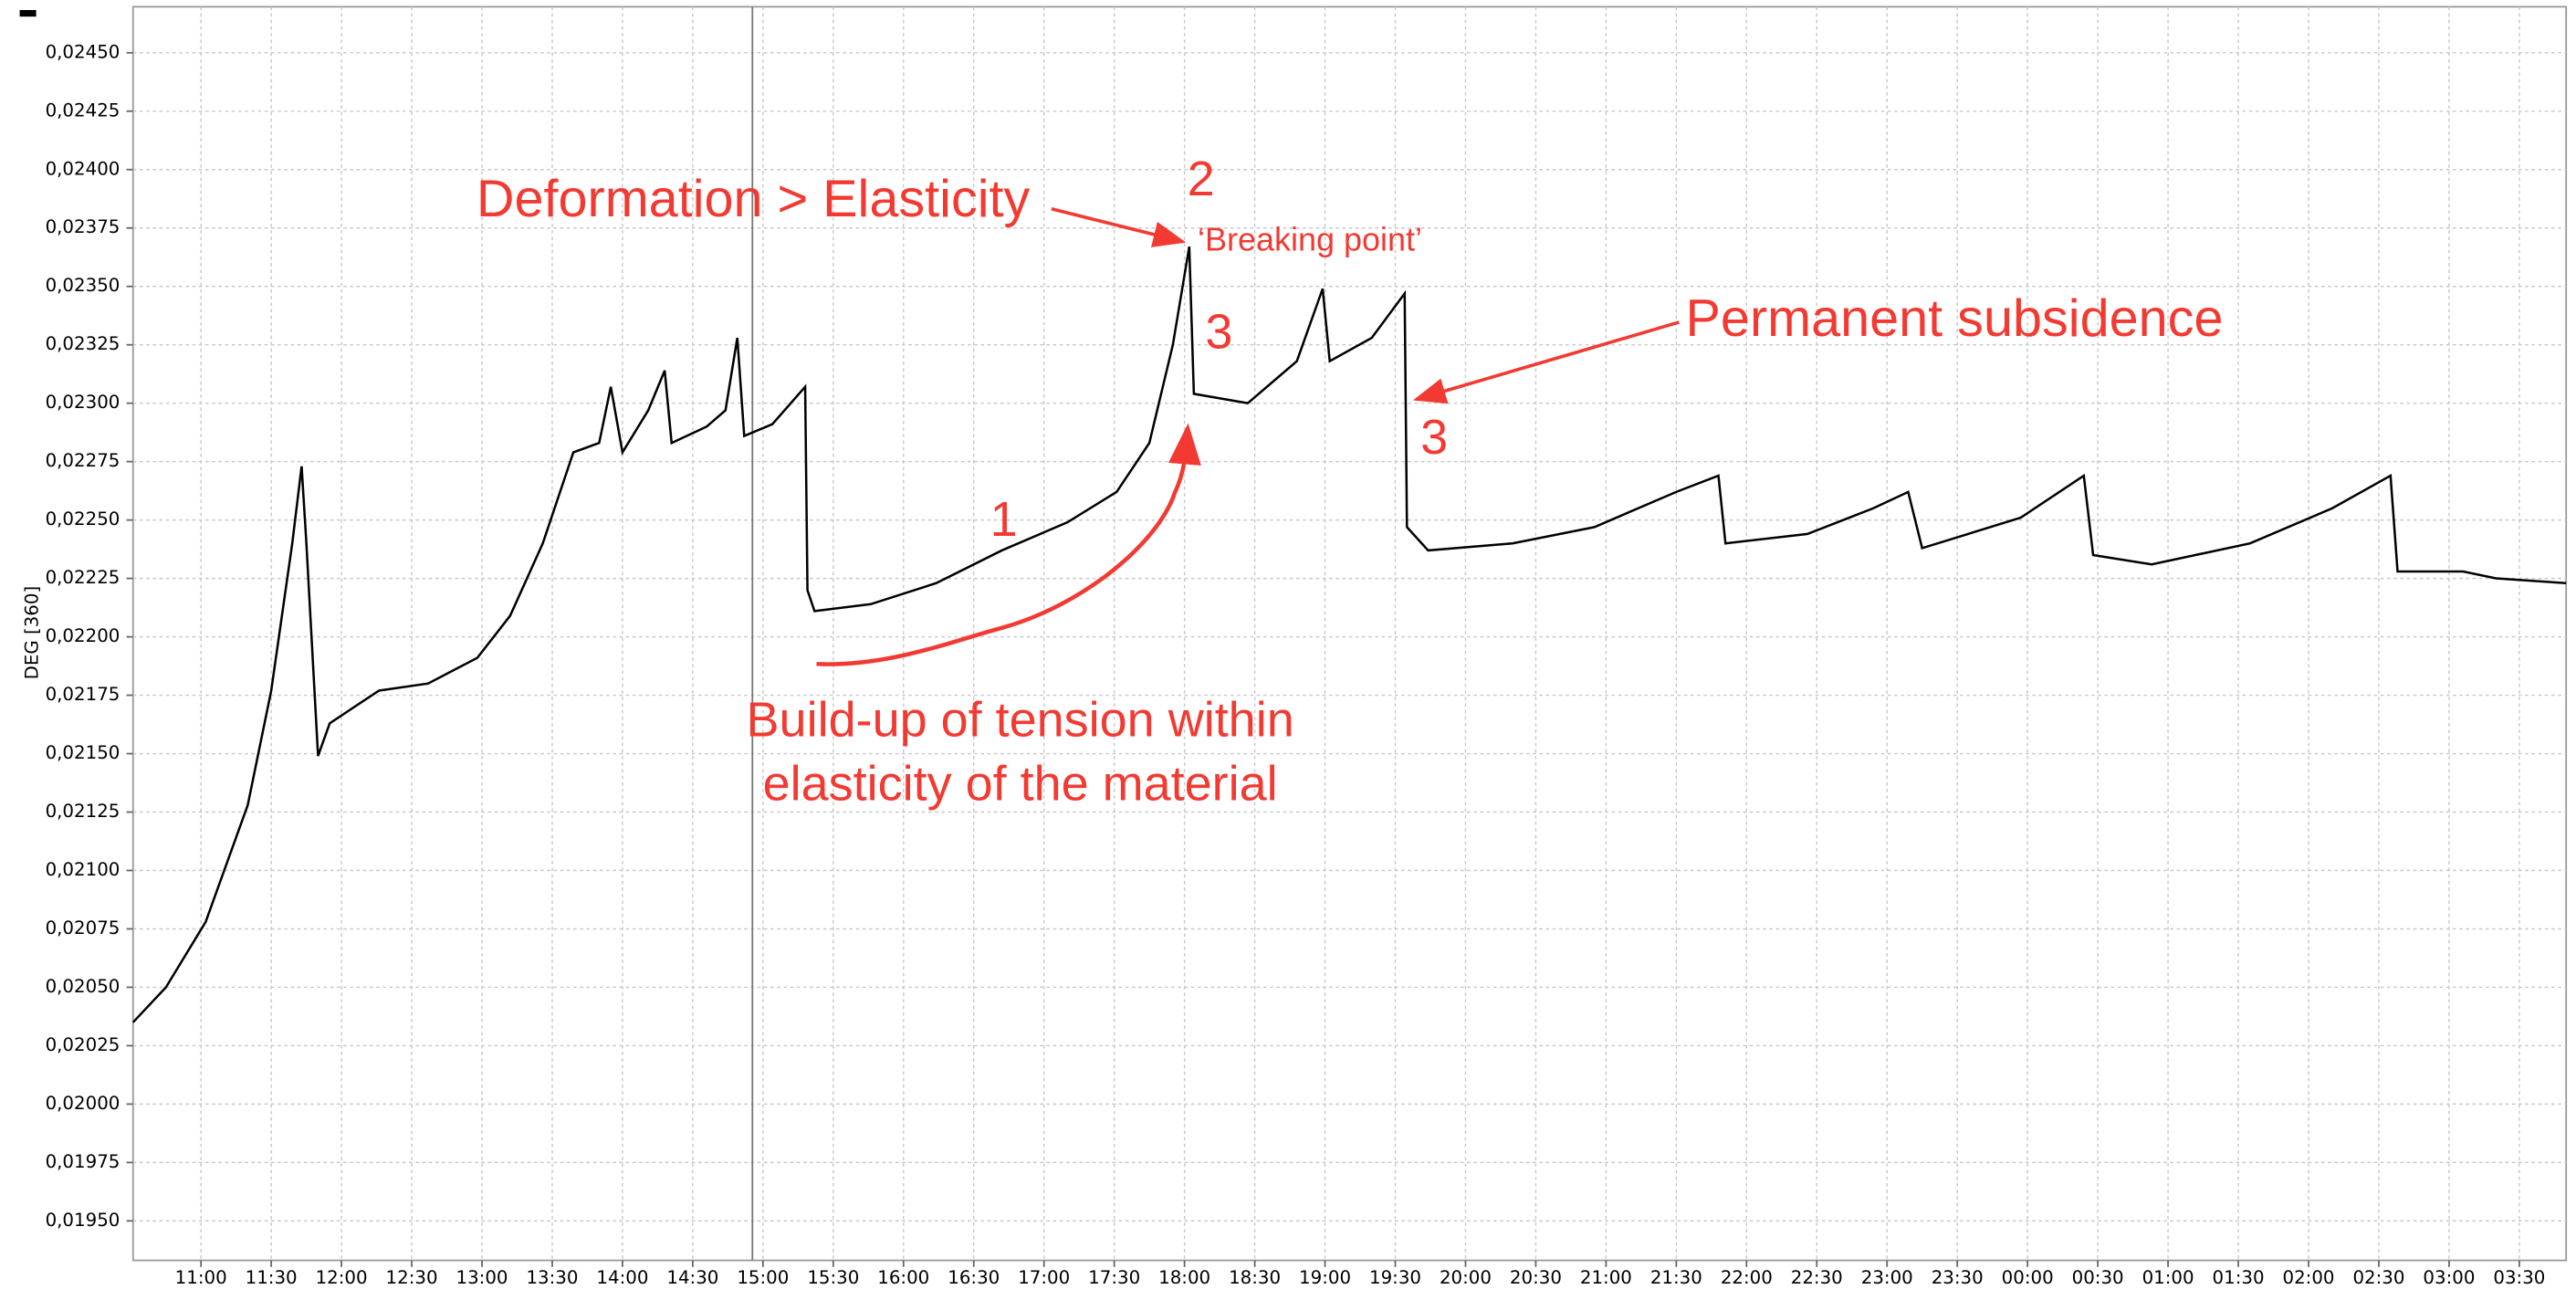 The height and width of the screenshot is (1300, 2576). What do you see at coordinates (1955, 318) in the screenshot?
I see `annotation: Permanent subsidence` at bounding box center [1955, 318].